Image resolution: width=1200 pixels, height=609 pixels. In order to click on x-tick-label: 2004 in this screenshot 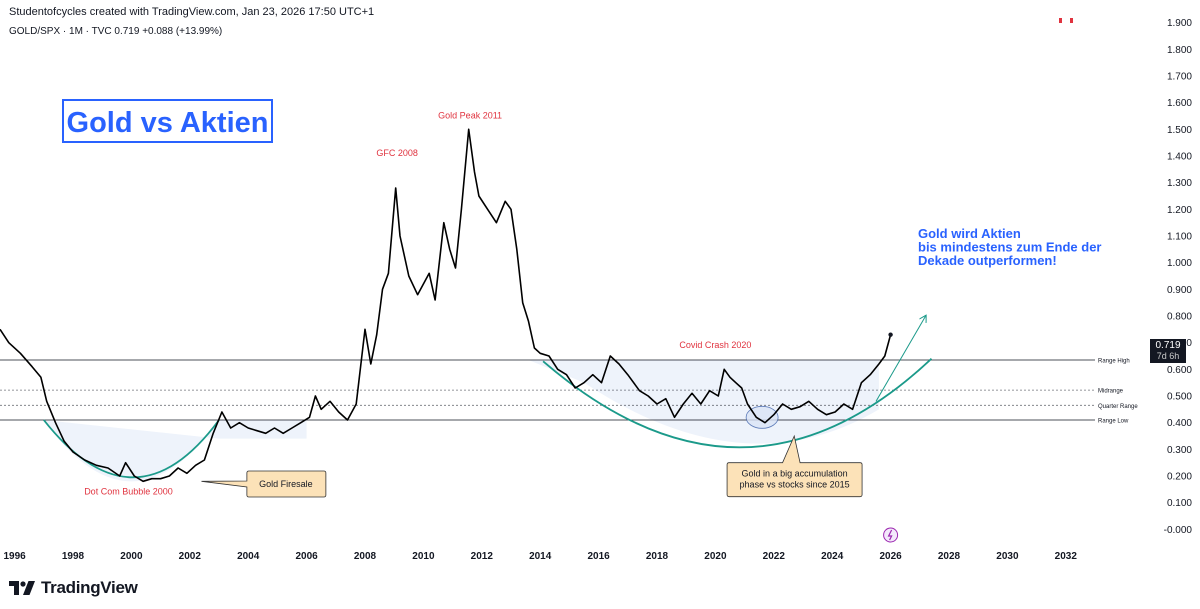, I will do `click(248, 556)`.